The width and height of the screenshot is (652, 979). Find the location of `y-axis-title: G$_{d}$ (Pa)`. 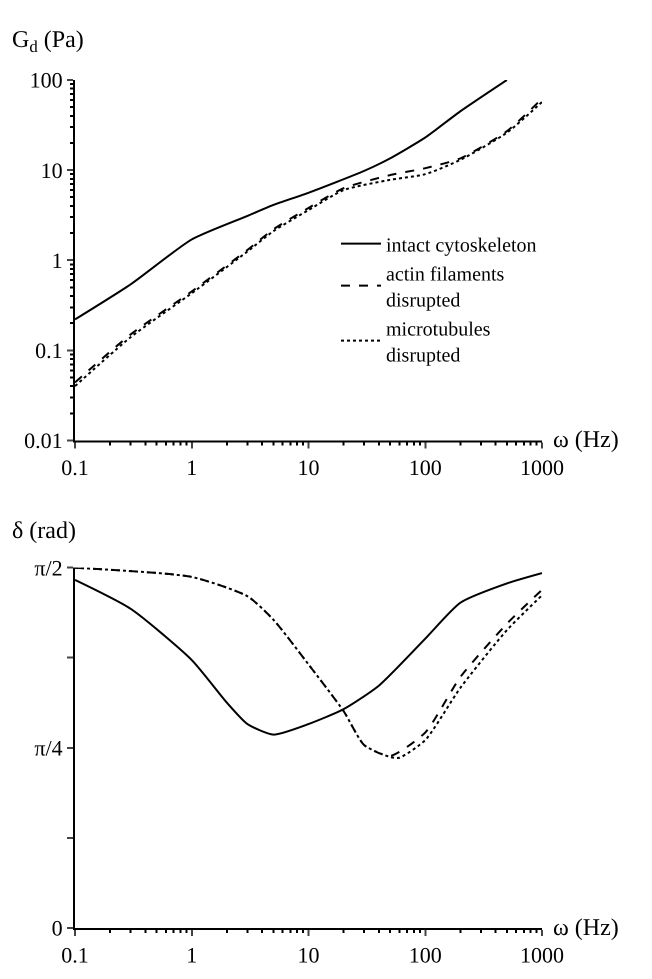

y-axis-title: G$_{d}$ (Pa) is located at coordinates (48, 41).